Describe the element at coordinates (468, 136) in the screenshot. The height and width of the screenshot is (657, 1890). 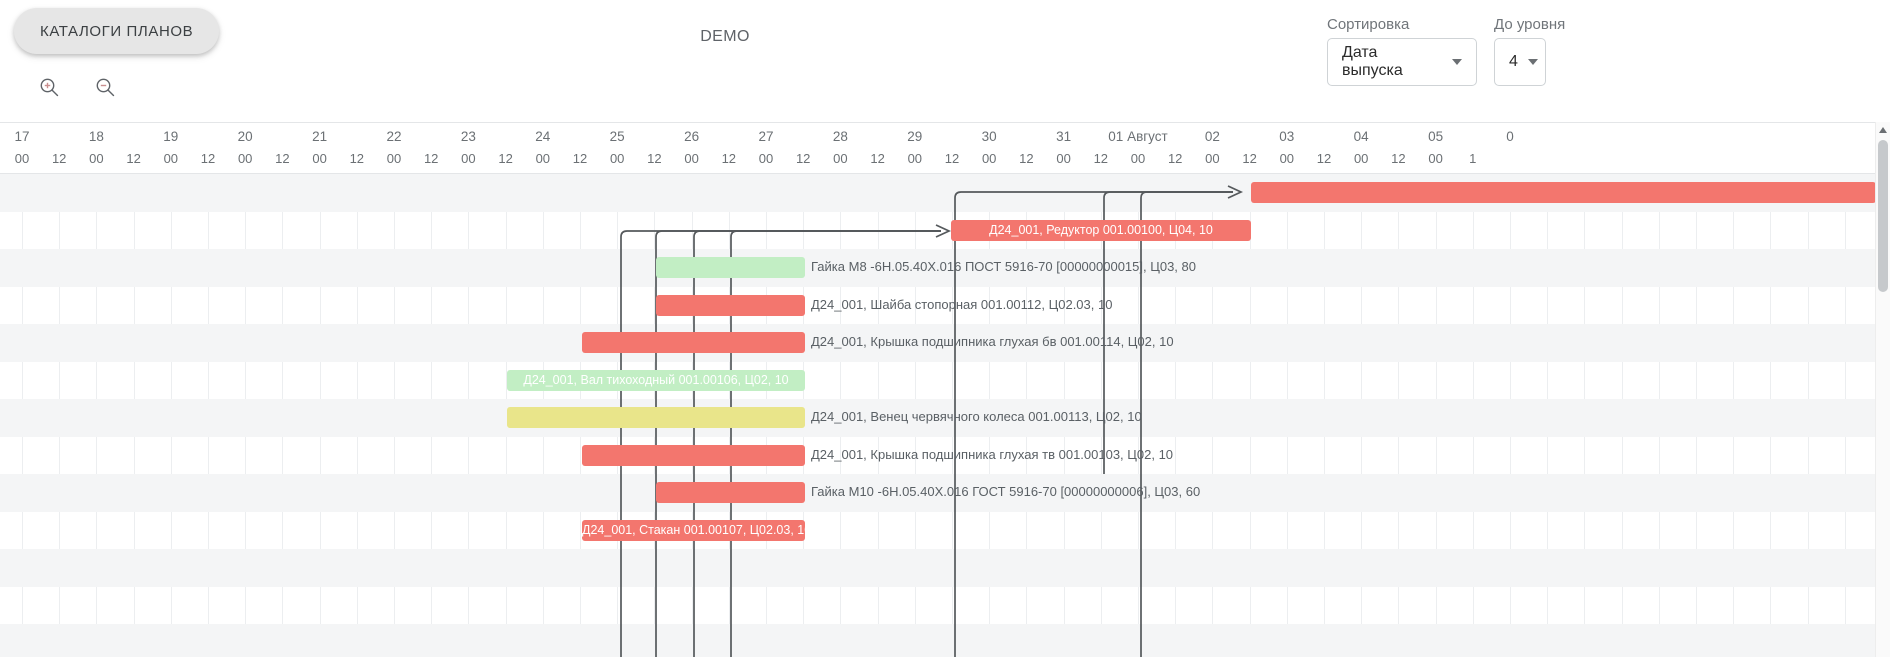
I see `timeline-day-label: 23` at that location.